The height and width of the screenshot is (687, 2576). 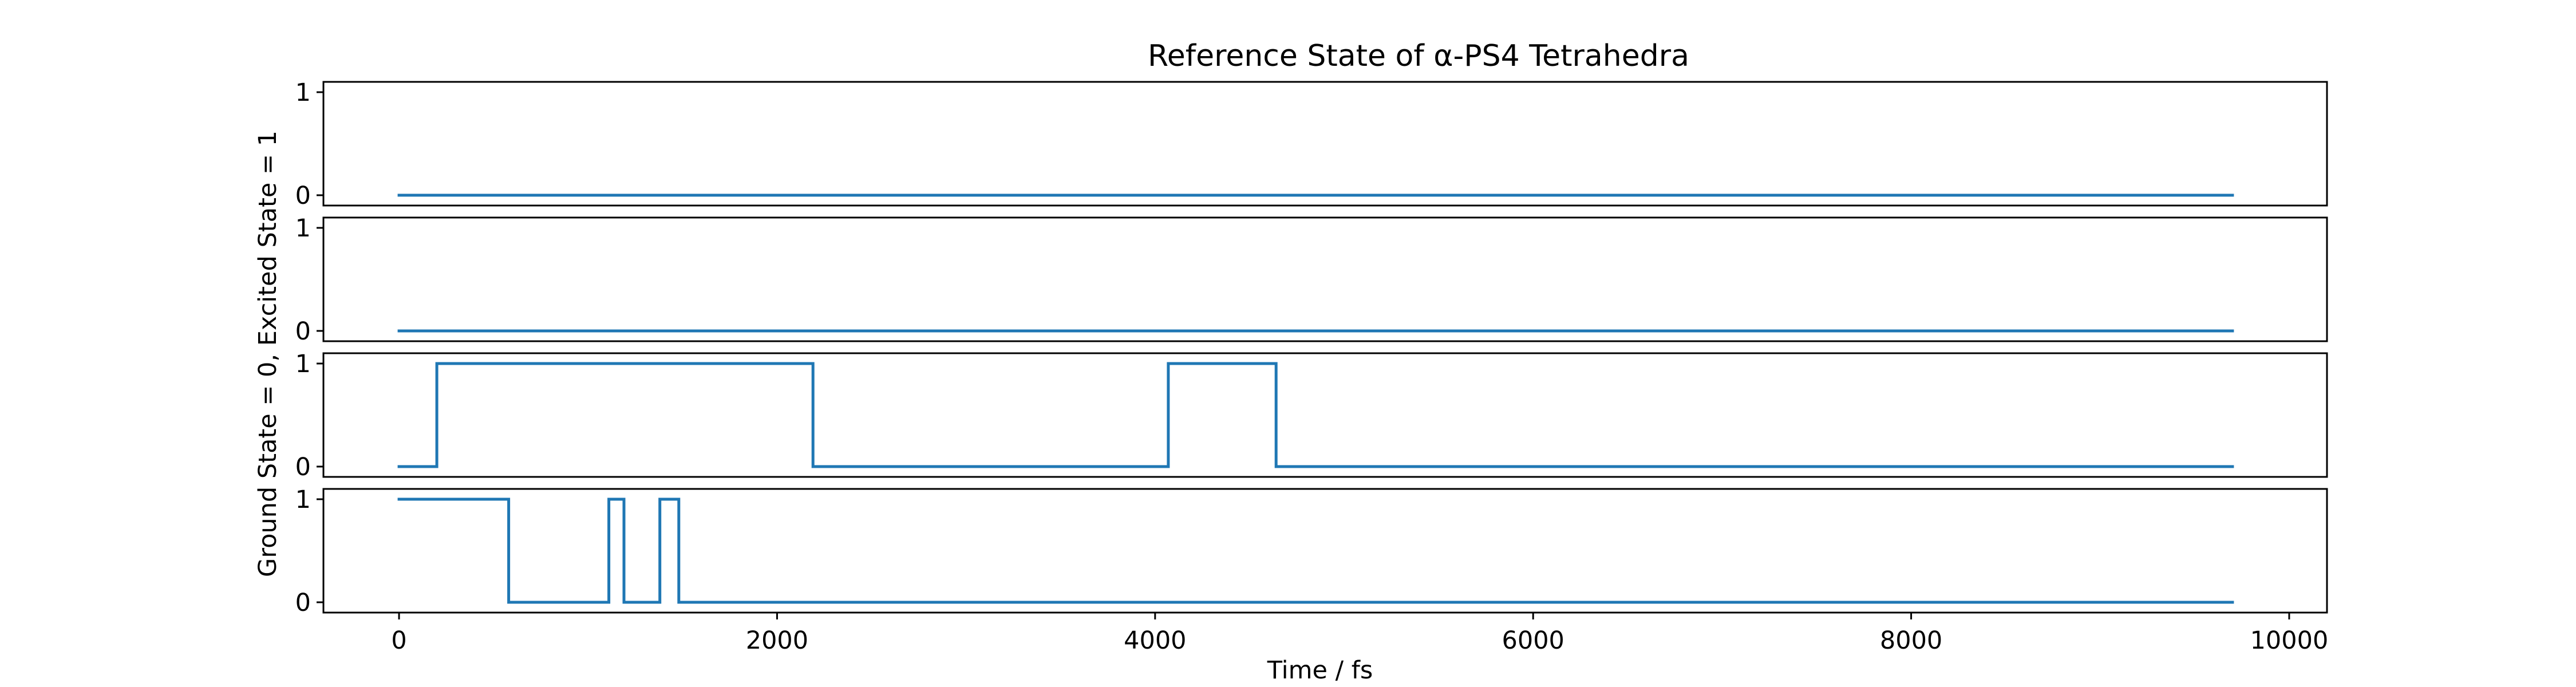 I want to click on x-tick-label-0: 0, so click(x=398, y=641).